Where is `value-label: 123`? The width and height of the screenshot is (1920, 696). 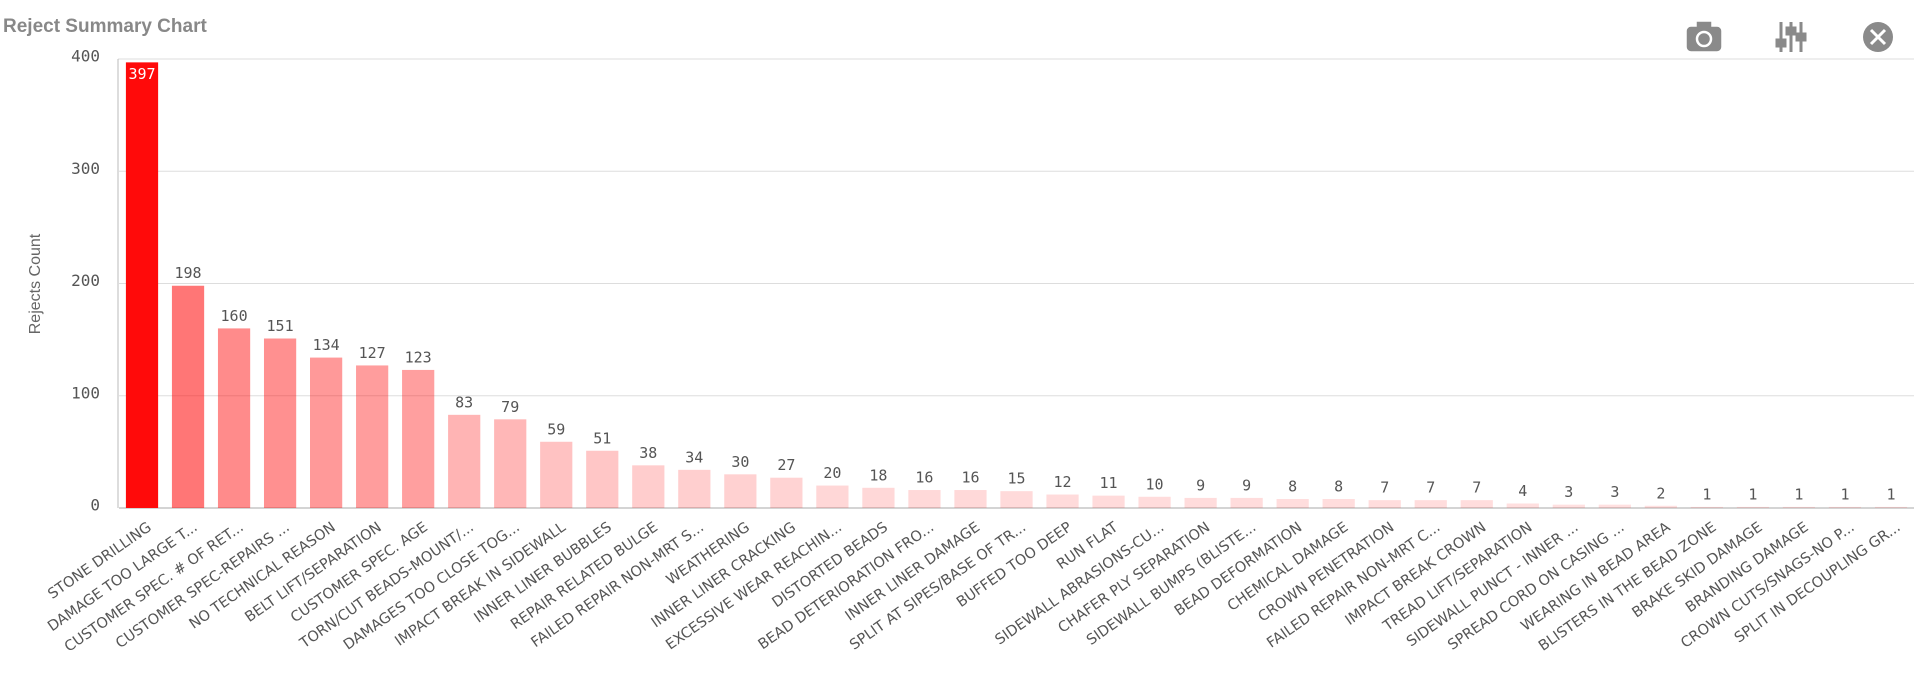 value-label: 123 is located at coordinates (418, 357).